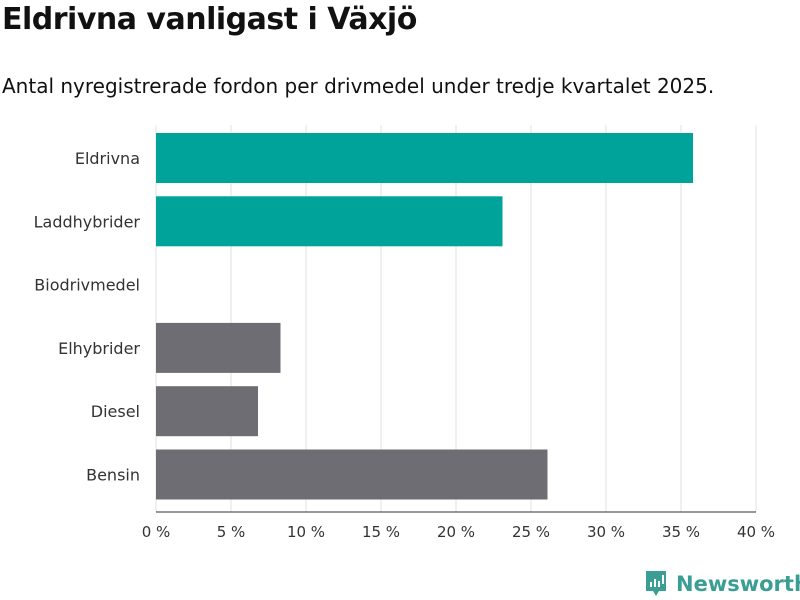 This screenshot has width=800, height=600. What do you see at coordinates (107, 158) in the screenshot?
I see `y-category-label: Eldrivna` at bounding box center [107, 158].